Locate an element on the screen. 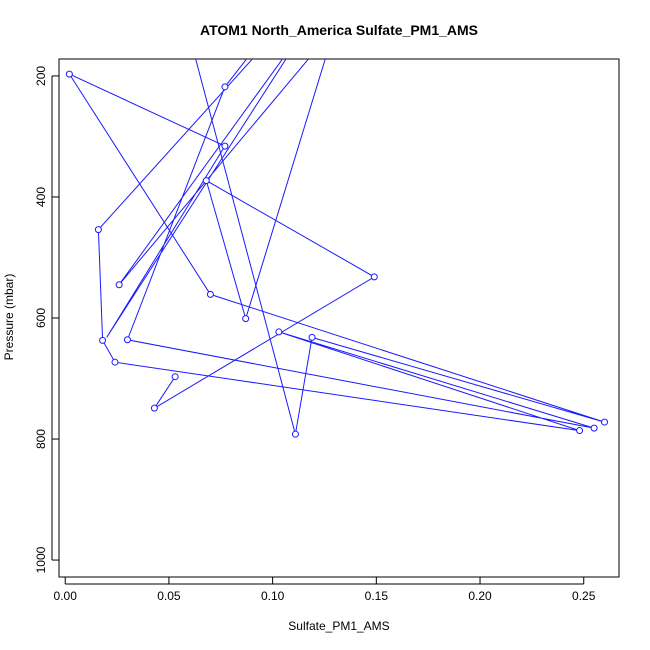 The image size is (650, 650). y-tick-label: 400 is located at coordinates (41, 197).